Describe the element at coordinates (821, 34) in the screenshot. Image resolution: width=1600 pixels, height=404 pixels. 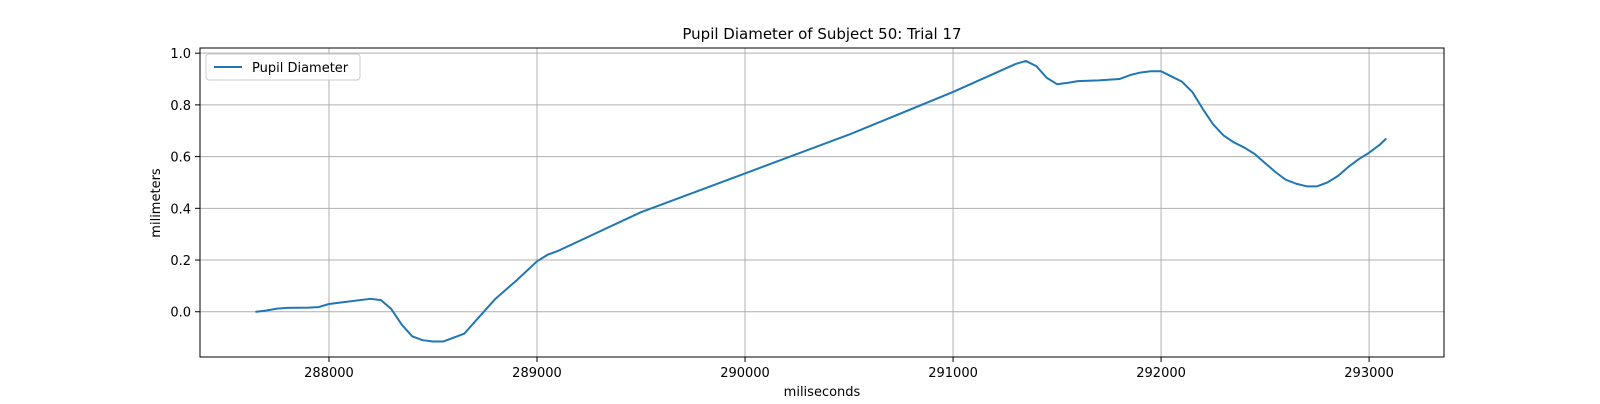
I see `chart-title: Pupil Diameter of Subject 50: Trial 17` at that location.